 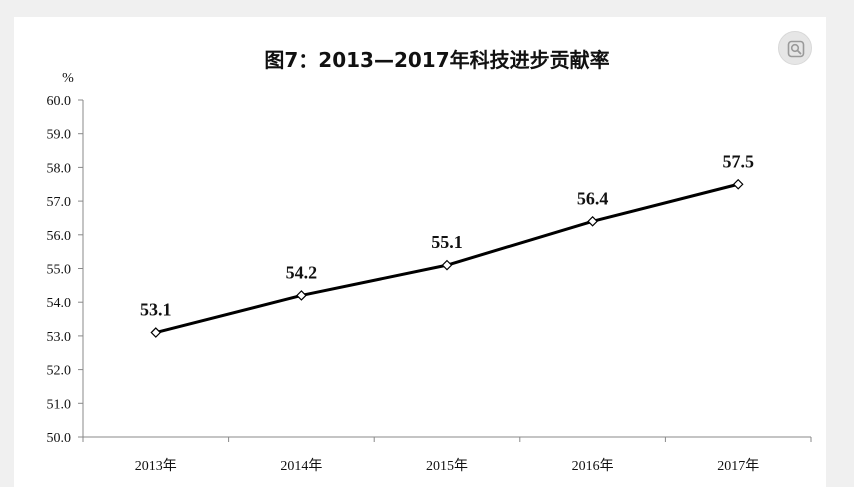 I want to click on y-tick-label: 59.0, so click(x=59, y=135).